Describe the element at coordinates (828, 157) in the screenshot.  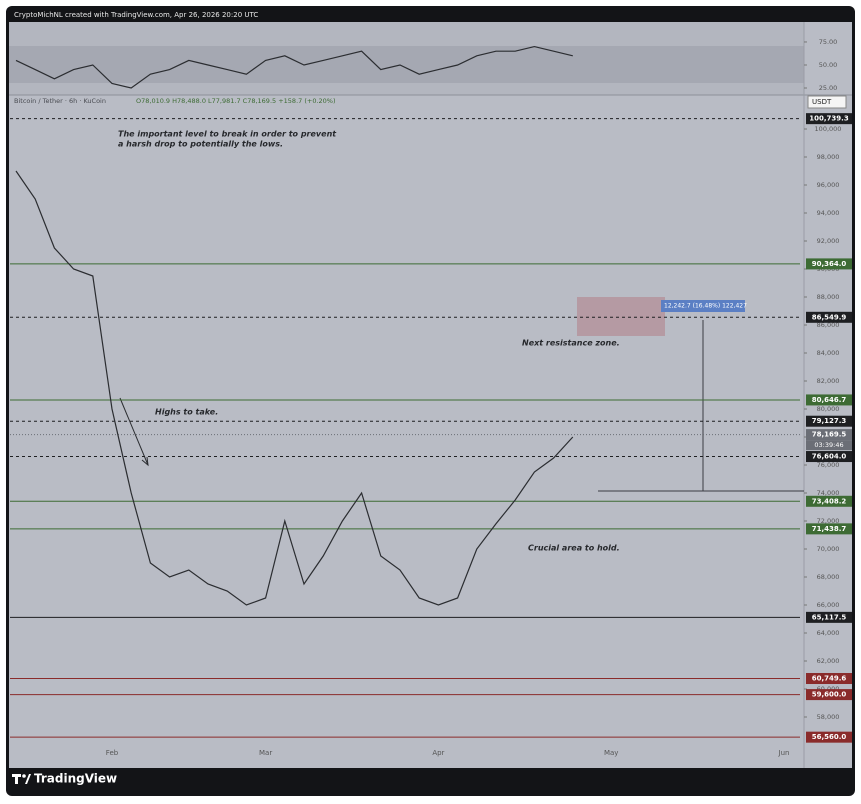
I see `y-tick-label: 98,000` at that location.